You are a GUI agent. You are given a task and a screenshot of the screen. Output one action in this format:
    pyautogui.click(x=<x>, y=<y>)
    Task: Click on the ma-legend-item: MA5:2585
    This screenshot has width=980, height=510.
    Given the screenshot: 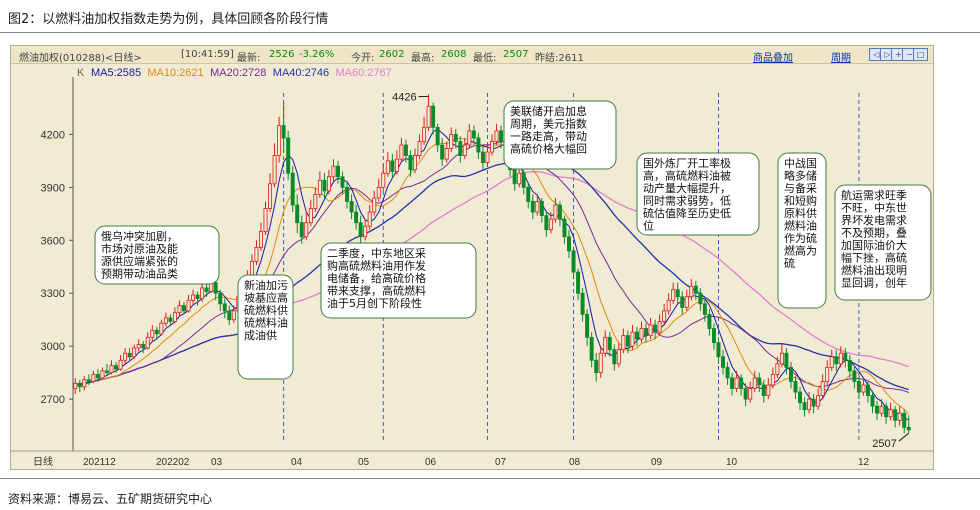 What is the action you would take?
    pyautogui.click(x=116, y=73)
    